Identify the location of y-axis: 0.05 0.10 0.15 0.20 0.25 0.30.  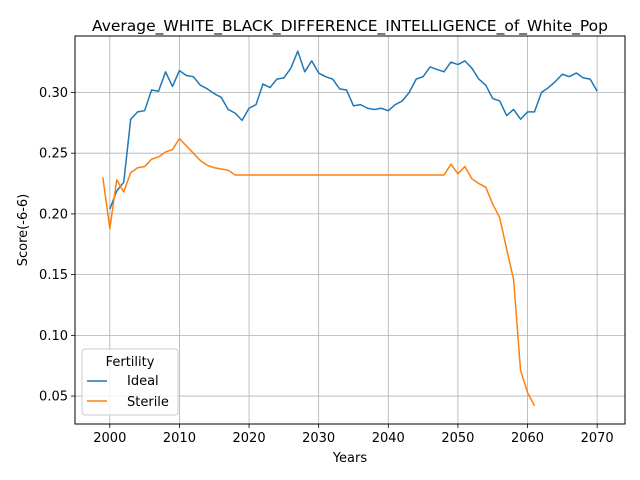
(57, 245).